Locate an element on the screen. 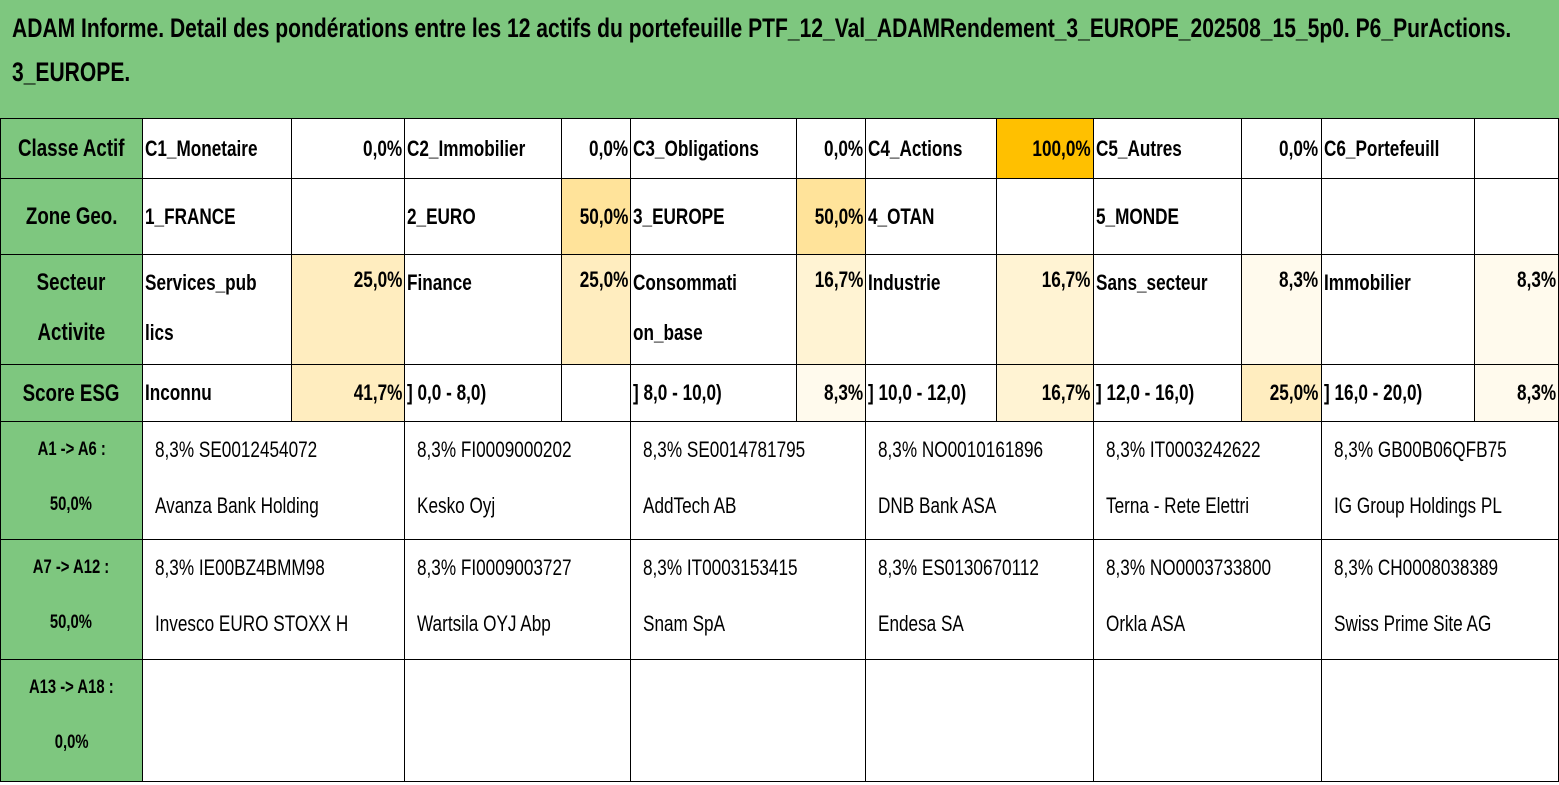 The width and height of the screenshot is (1559, 785). zone-label-3: 3_EUROPE is located at coordinates (714, 216).